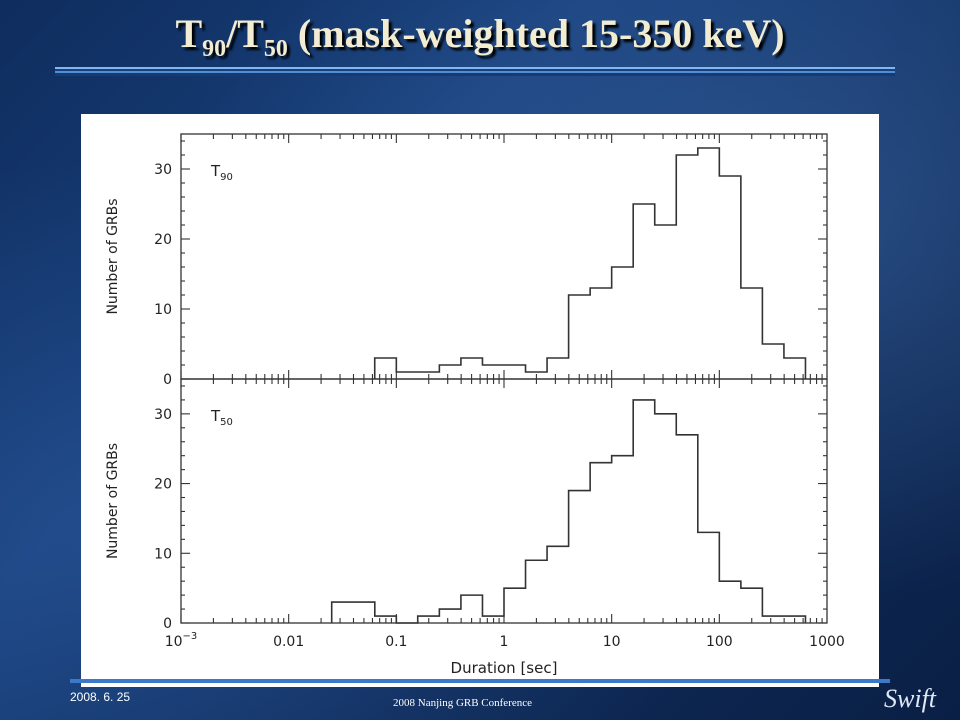 The width and height of the screenshot is (960, 720). What do you see at coordinates (475, 71) in the screenshot?
I see `title-underline` at bounding box center [475, 71].